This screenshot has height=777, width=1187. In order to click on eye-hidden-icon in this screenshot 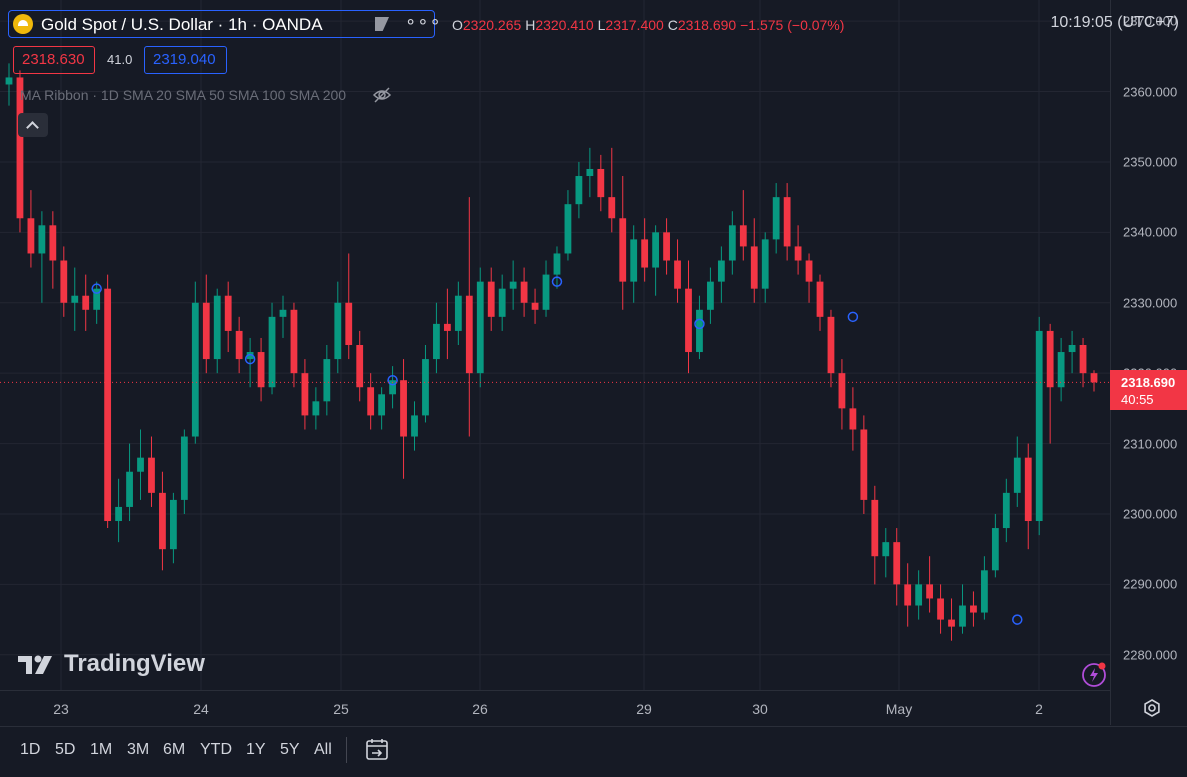, I will do `click(382, 95)`.